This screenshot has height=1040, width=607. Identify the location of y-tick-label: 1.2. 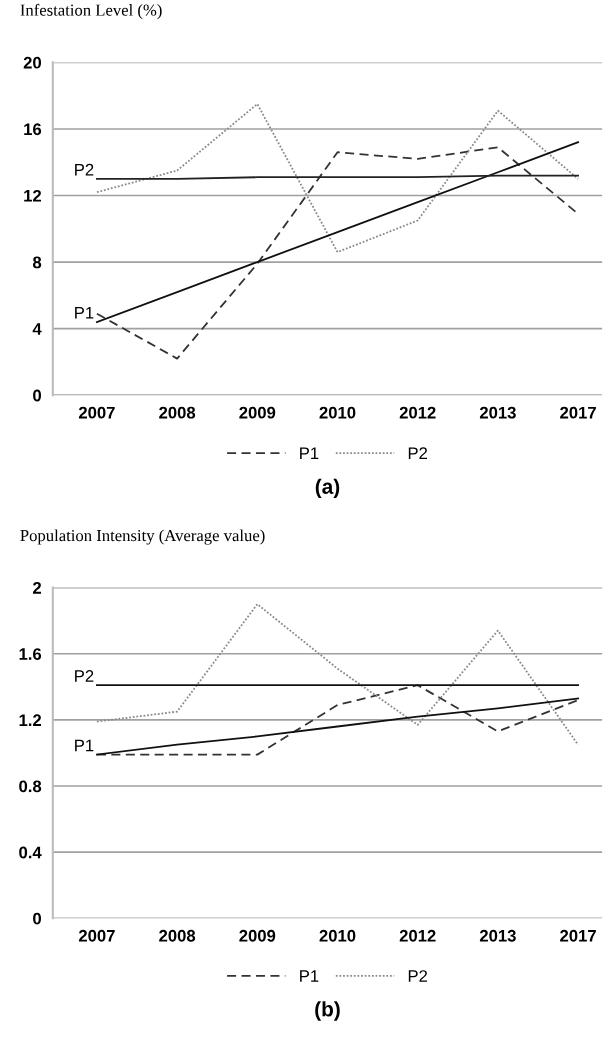
(30, 720).